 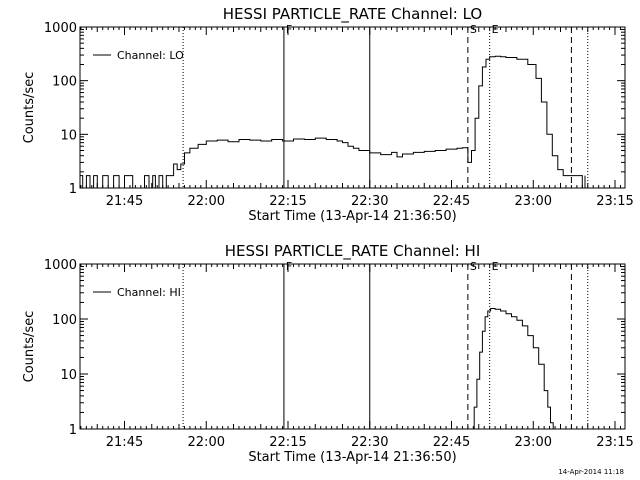 What do you see at coordinates (150, 55) in the screenshot?
I see `legend-label: Channel: LO` at bounding box center [150, 55].